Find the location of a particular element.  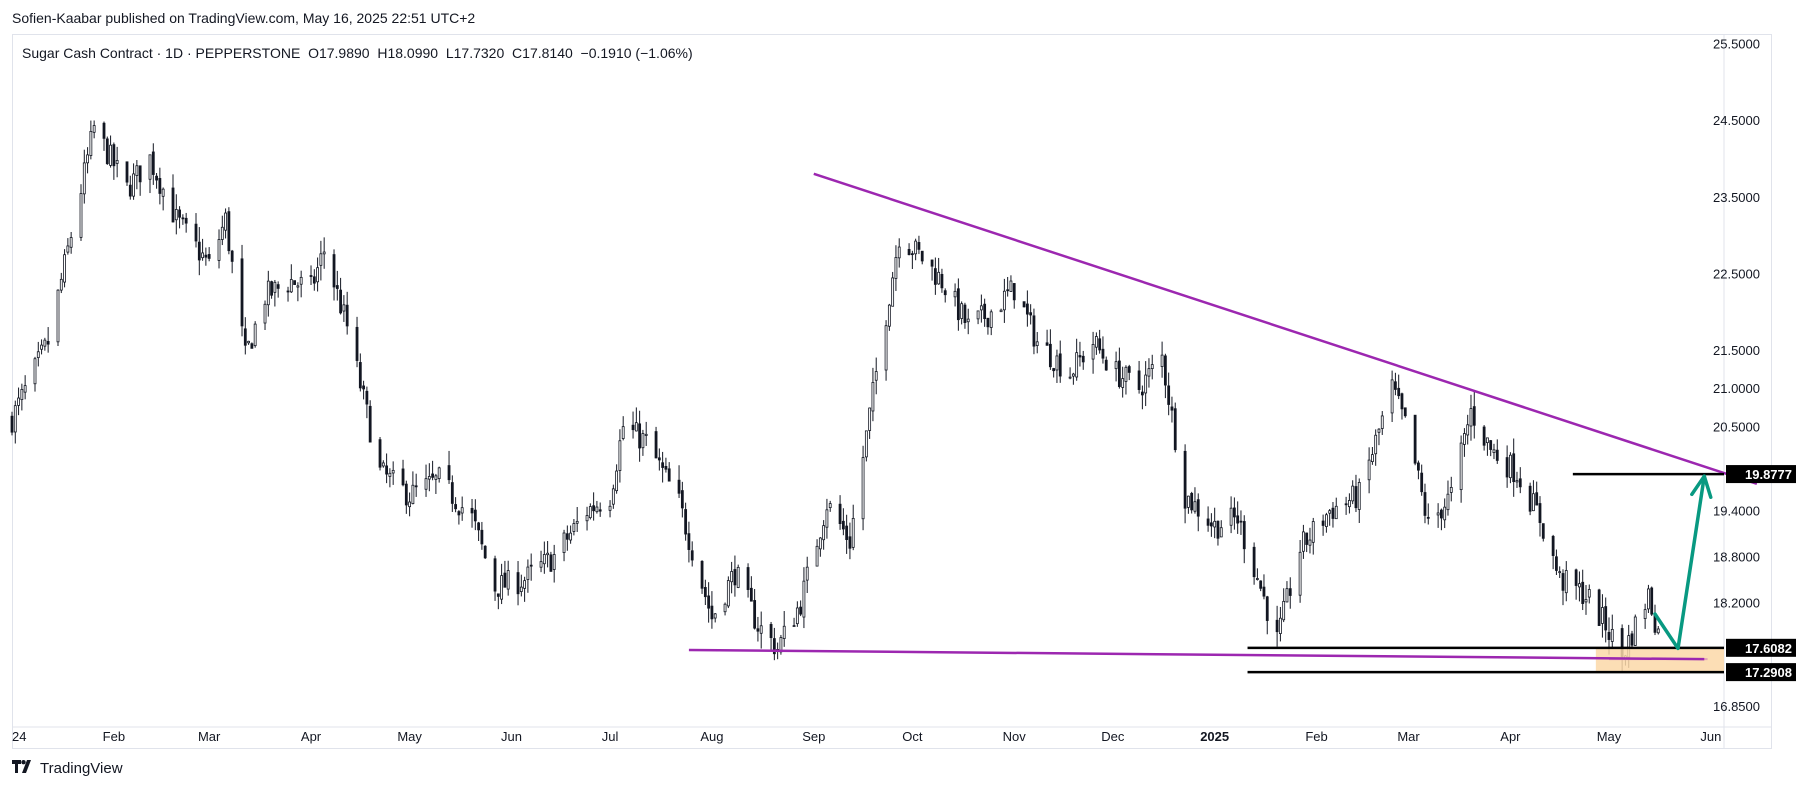

y-tick-label: 22.5000 is located at coordinates (1736, 273).